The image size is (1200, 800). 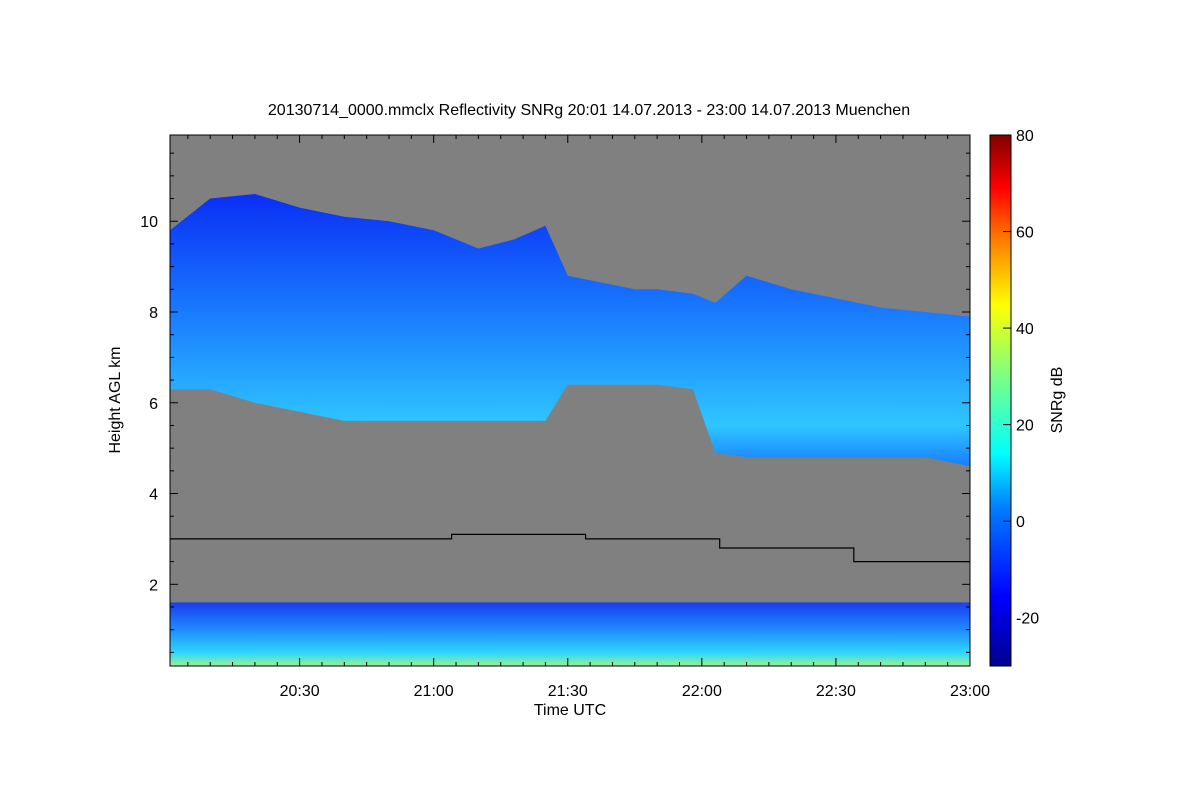 What do you see at coordinates (1021, 378) in the screenshot?
I see `colorbar-ticks: 80 60 40 20 0 -20` at bounding box center [1021, 378].